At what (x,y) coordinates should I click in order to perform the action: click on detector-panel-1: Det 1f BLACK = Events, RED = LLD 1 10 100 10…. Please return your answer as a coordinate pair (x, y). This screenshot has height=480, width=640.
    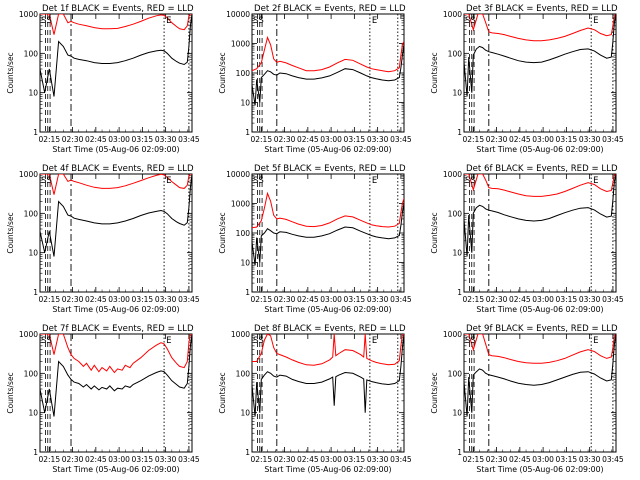
    Looking at the image, I should click on (103, 79).